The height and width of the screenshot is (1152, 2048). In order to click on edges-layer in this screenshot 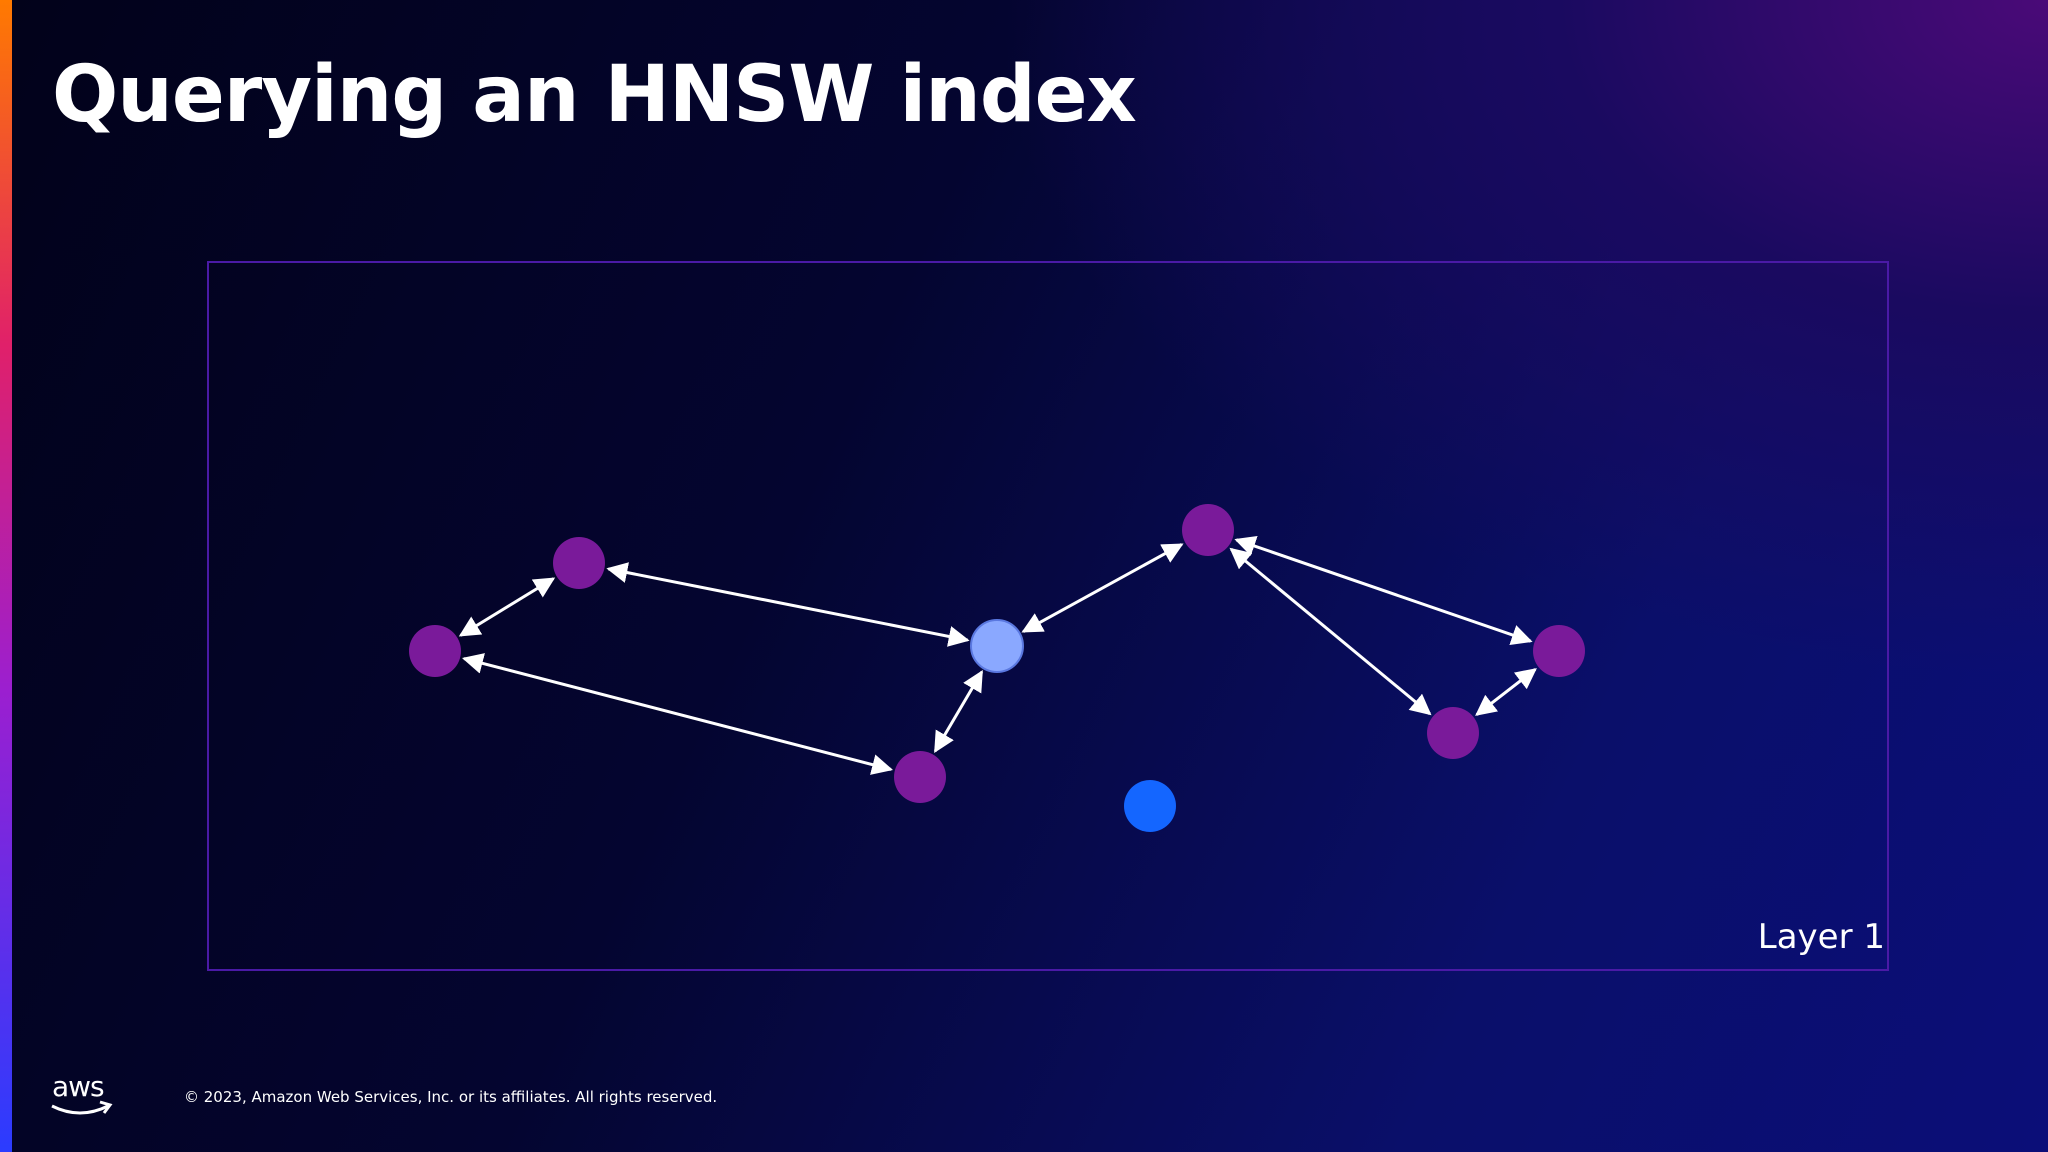, I will do `click(997, 655)`.